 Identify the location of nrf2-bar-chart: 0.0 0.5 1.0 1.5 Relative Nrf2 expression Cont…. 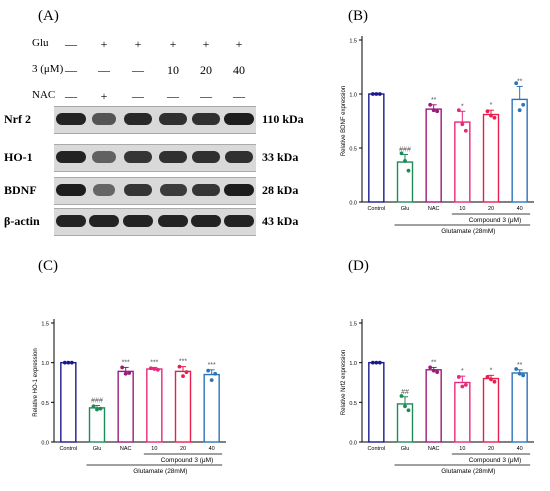
(437, 397).